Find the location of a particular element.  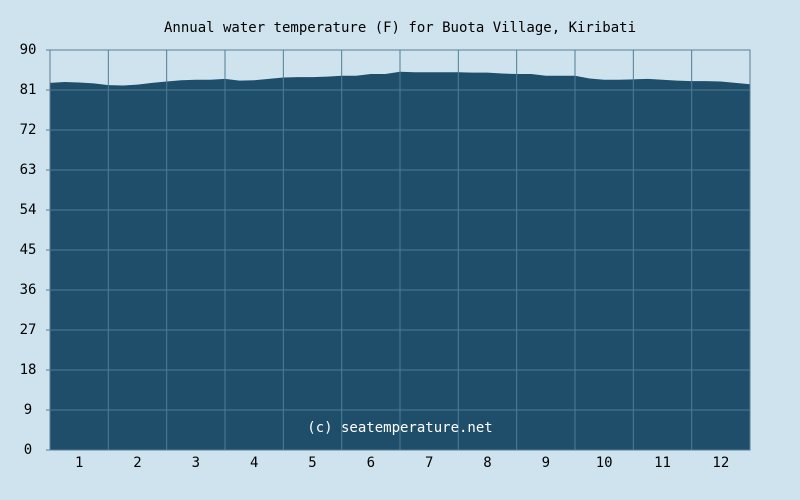

y-tick-label: 54 is located at coordinates (28, 210).